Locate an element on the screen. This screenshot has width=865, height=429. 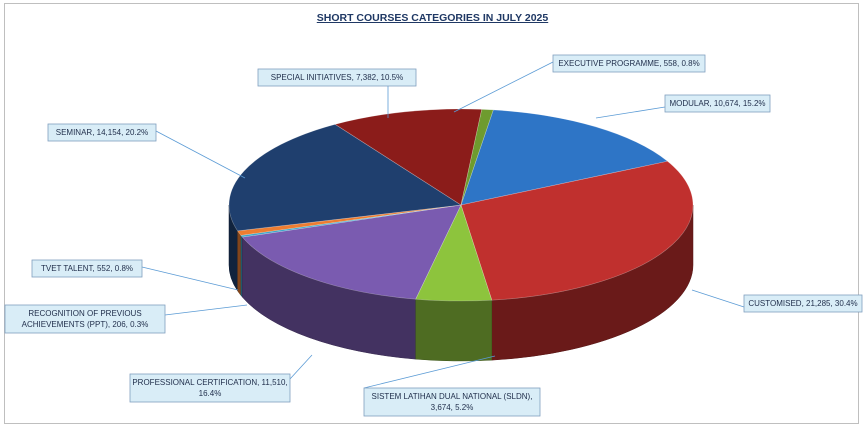
data-label: MODULAR, 10,674, 15.2% is located at coordinates (717, 103).